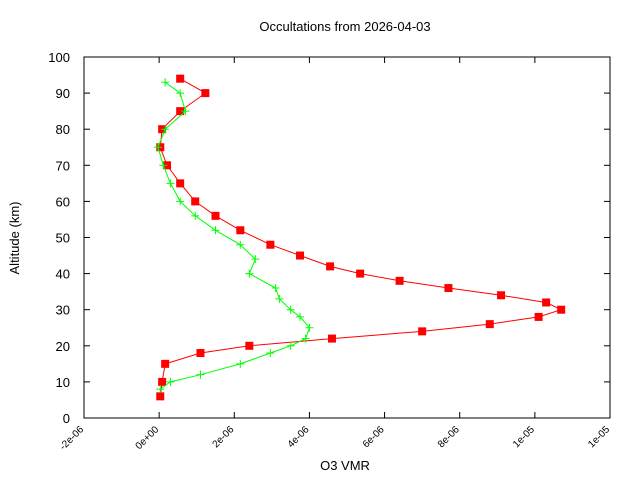 This screenshot has height=480, width=640. I want to click on y-tick-label: 0, so click(66, 418).